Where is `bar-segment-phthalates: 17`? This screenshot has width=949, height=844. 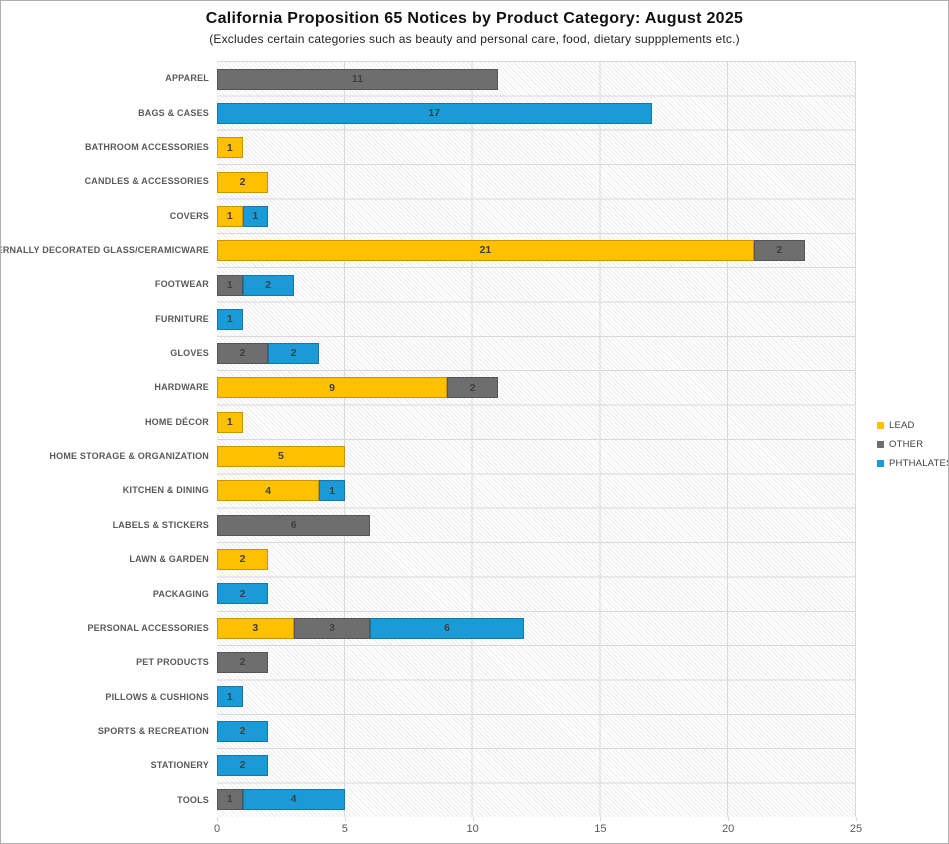
bar-segment-phthalates: 17 is located at coordinates (434, 113).